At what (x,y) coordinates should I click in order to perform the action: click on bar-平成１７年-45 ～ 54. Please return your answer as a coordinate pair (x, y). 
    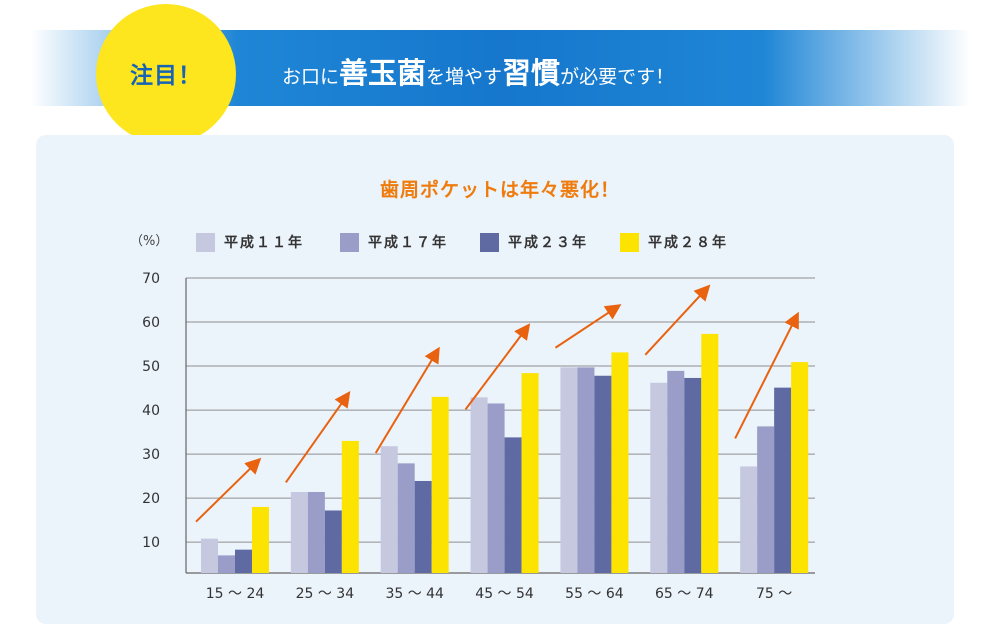
    Looking at the image, I should click on (496, 488).